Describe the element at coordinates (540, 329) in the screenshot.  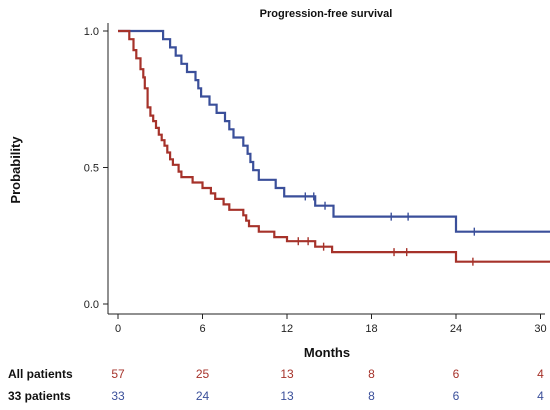
I see `x-tick-label: 30` at that location.